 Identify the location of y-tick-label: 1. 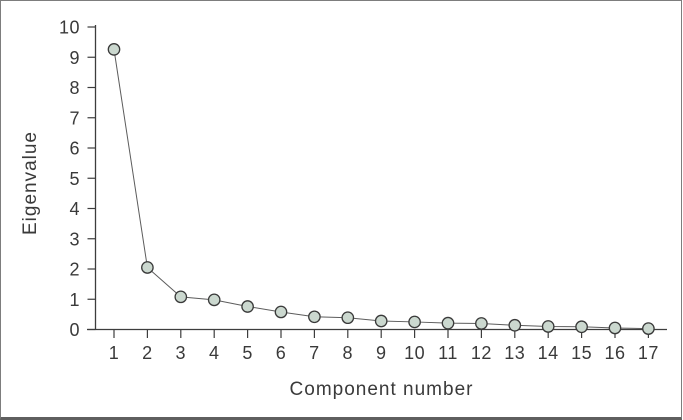
(74, 300).